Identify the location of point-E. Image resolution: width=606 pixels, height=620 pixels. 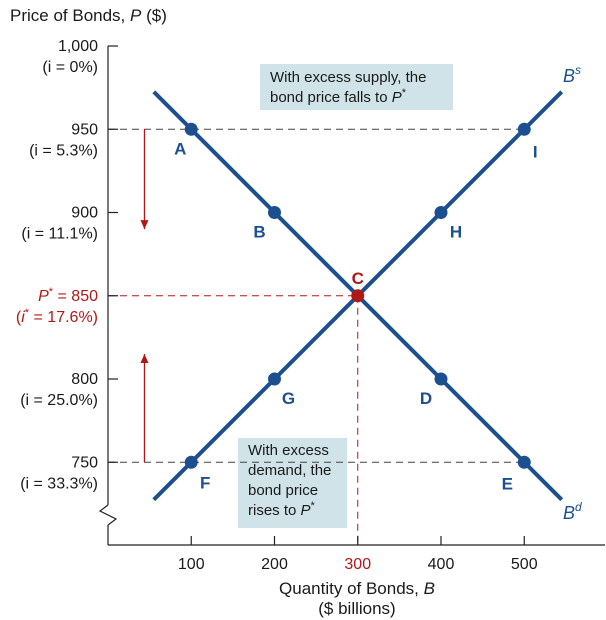
(524, 462).